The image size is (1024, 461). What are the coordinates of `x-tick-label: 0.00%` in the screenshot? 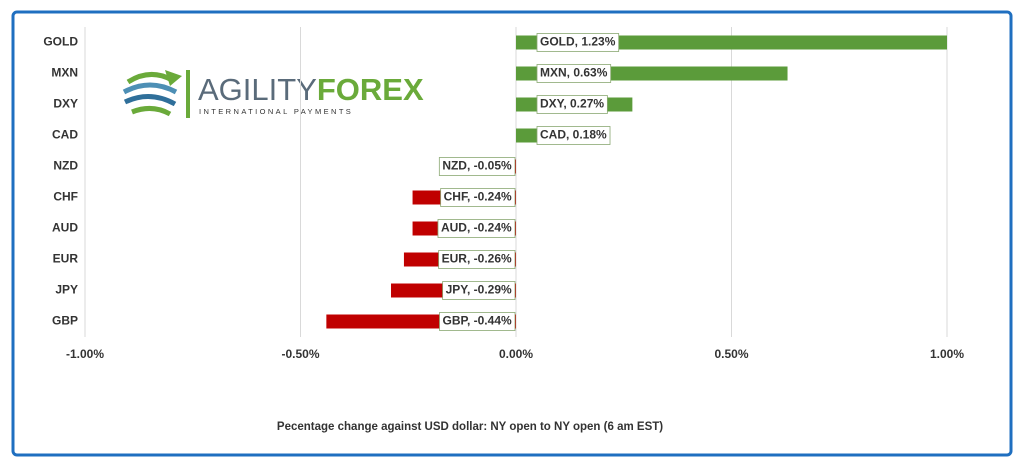 It's located at (516, 354).